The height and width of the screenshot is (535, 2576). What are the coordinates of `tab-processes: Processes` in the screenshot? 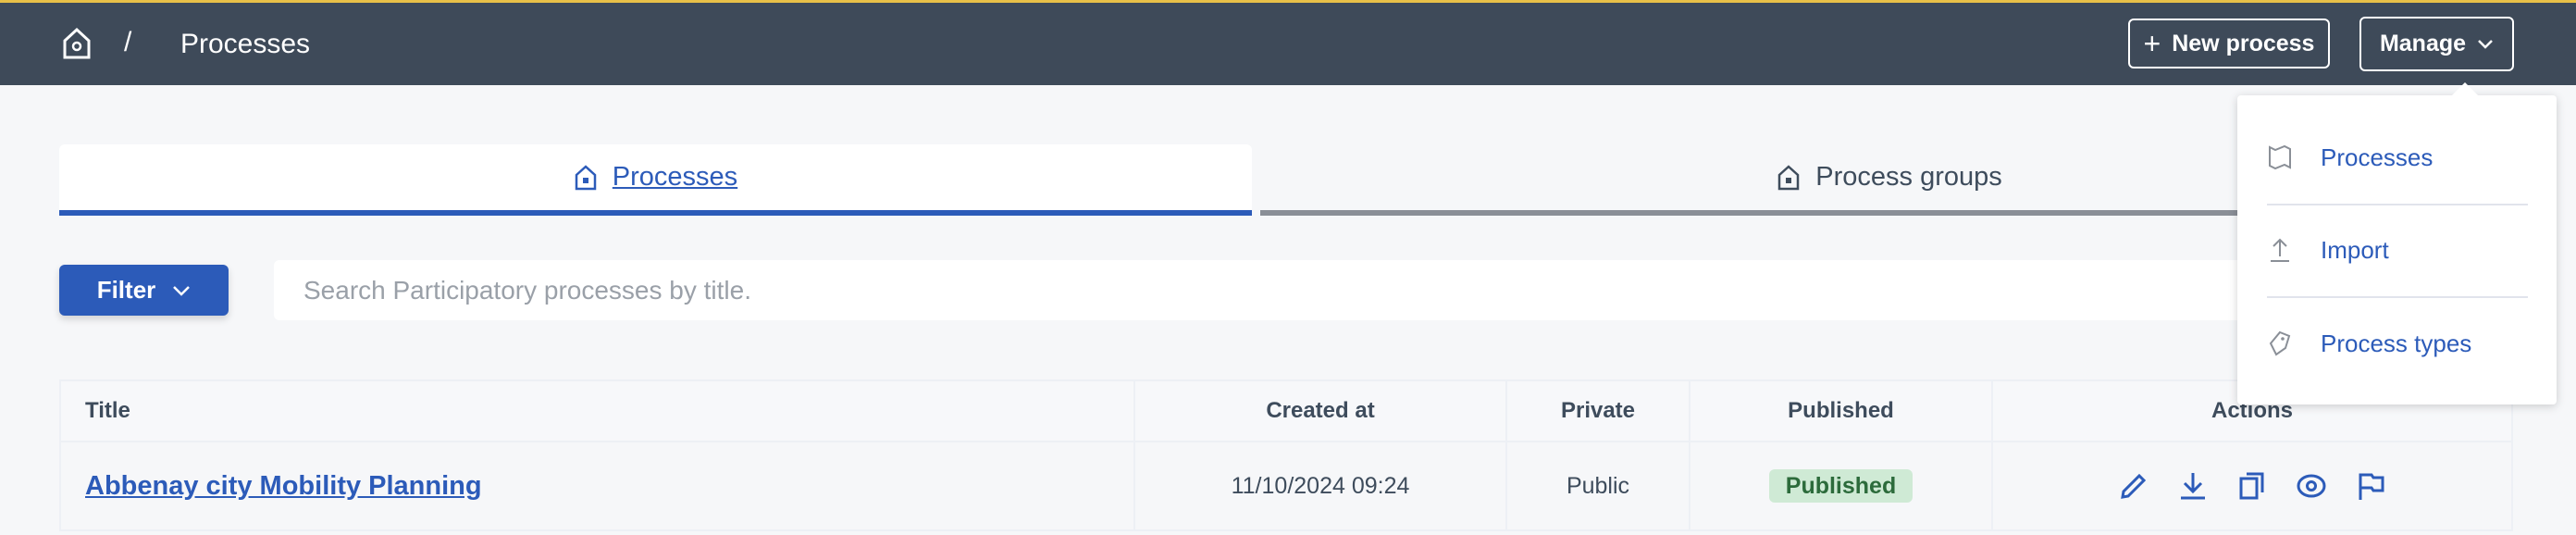 It's located at (655, 180).